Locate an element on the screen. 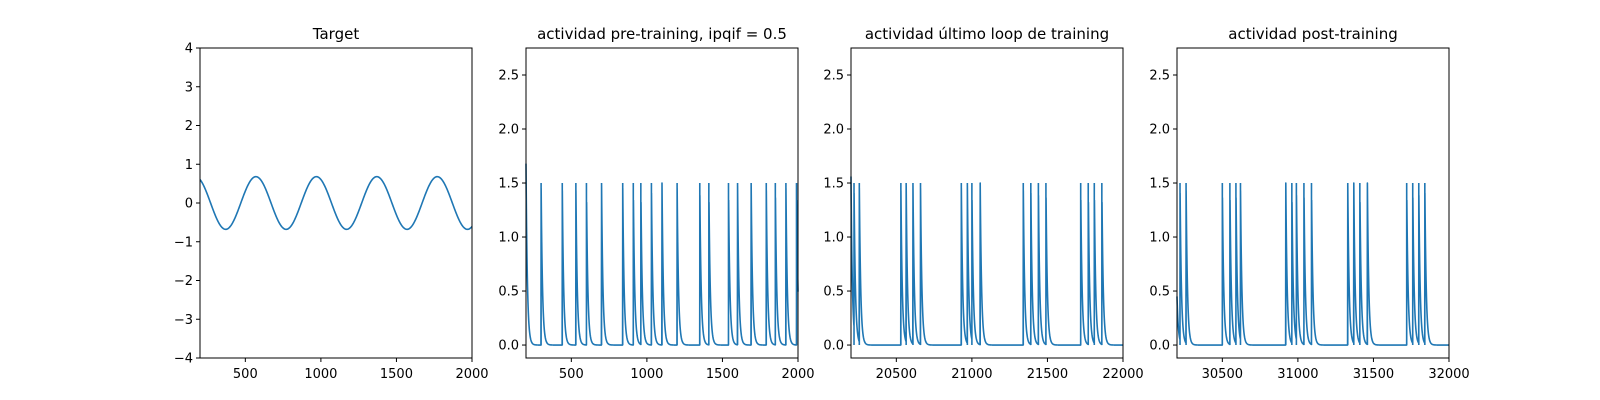 Image resolution: width=1600 pixels, height=400 pixels. panel-title: actividad último loop de training is located at coordinates (987, 34).